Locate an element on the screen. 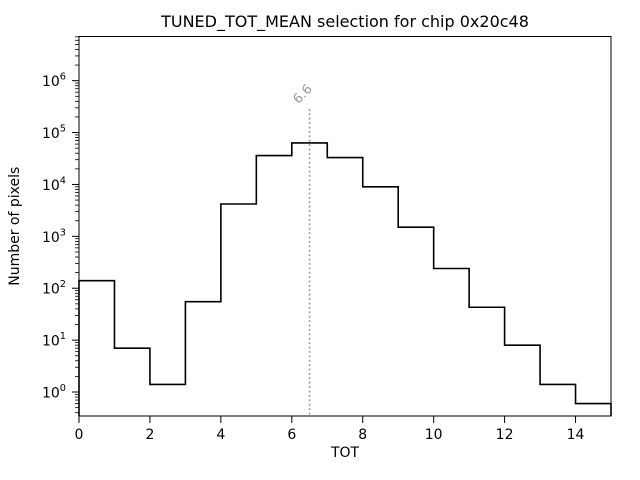  selection-value-label: 6.6 is located at coordinates (302, 94).